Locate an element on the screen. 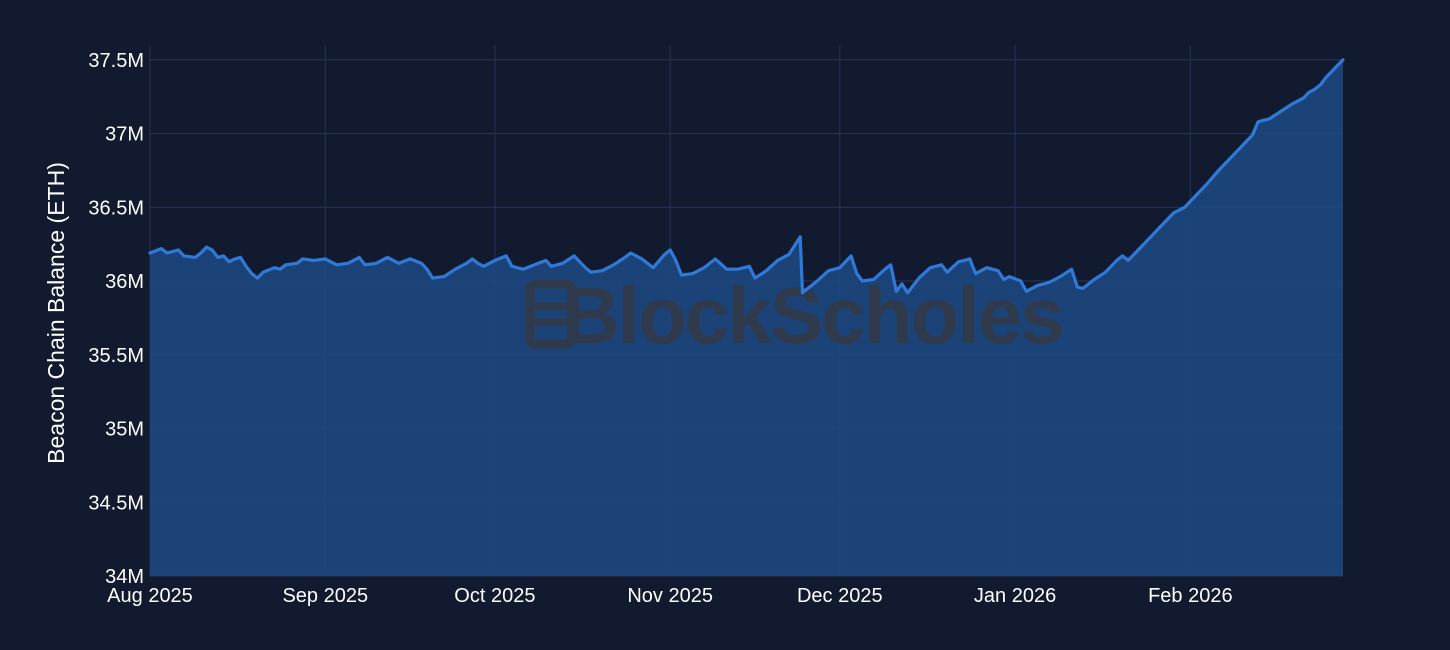  y-tick-label: 34M is located at coordinates (124, 577).